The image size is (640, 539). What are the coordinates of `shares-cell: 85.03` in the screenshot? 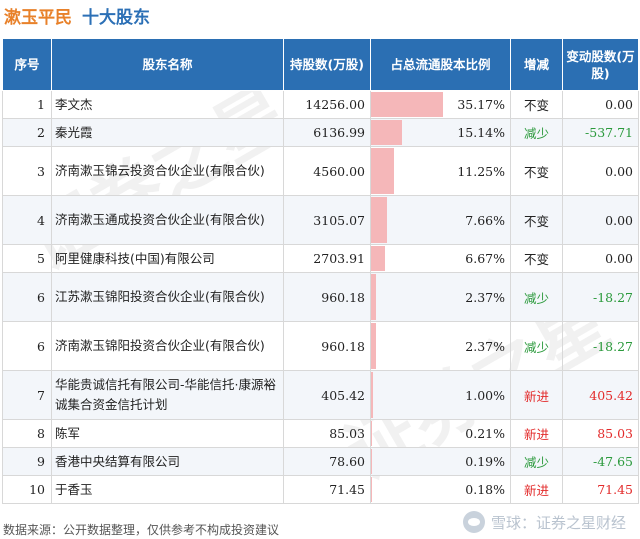 It's located at (327, 433).